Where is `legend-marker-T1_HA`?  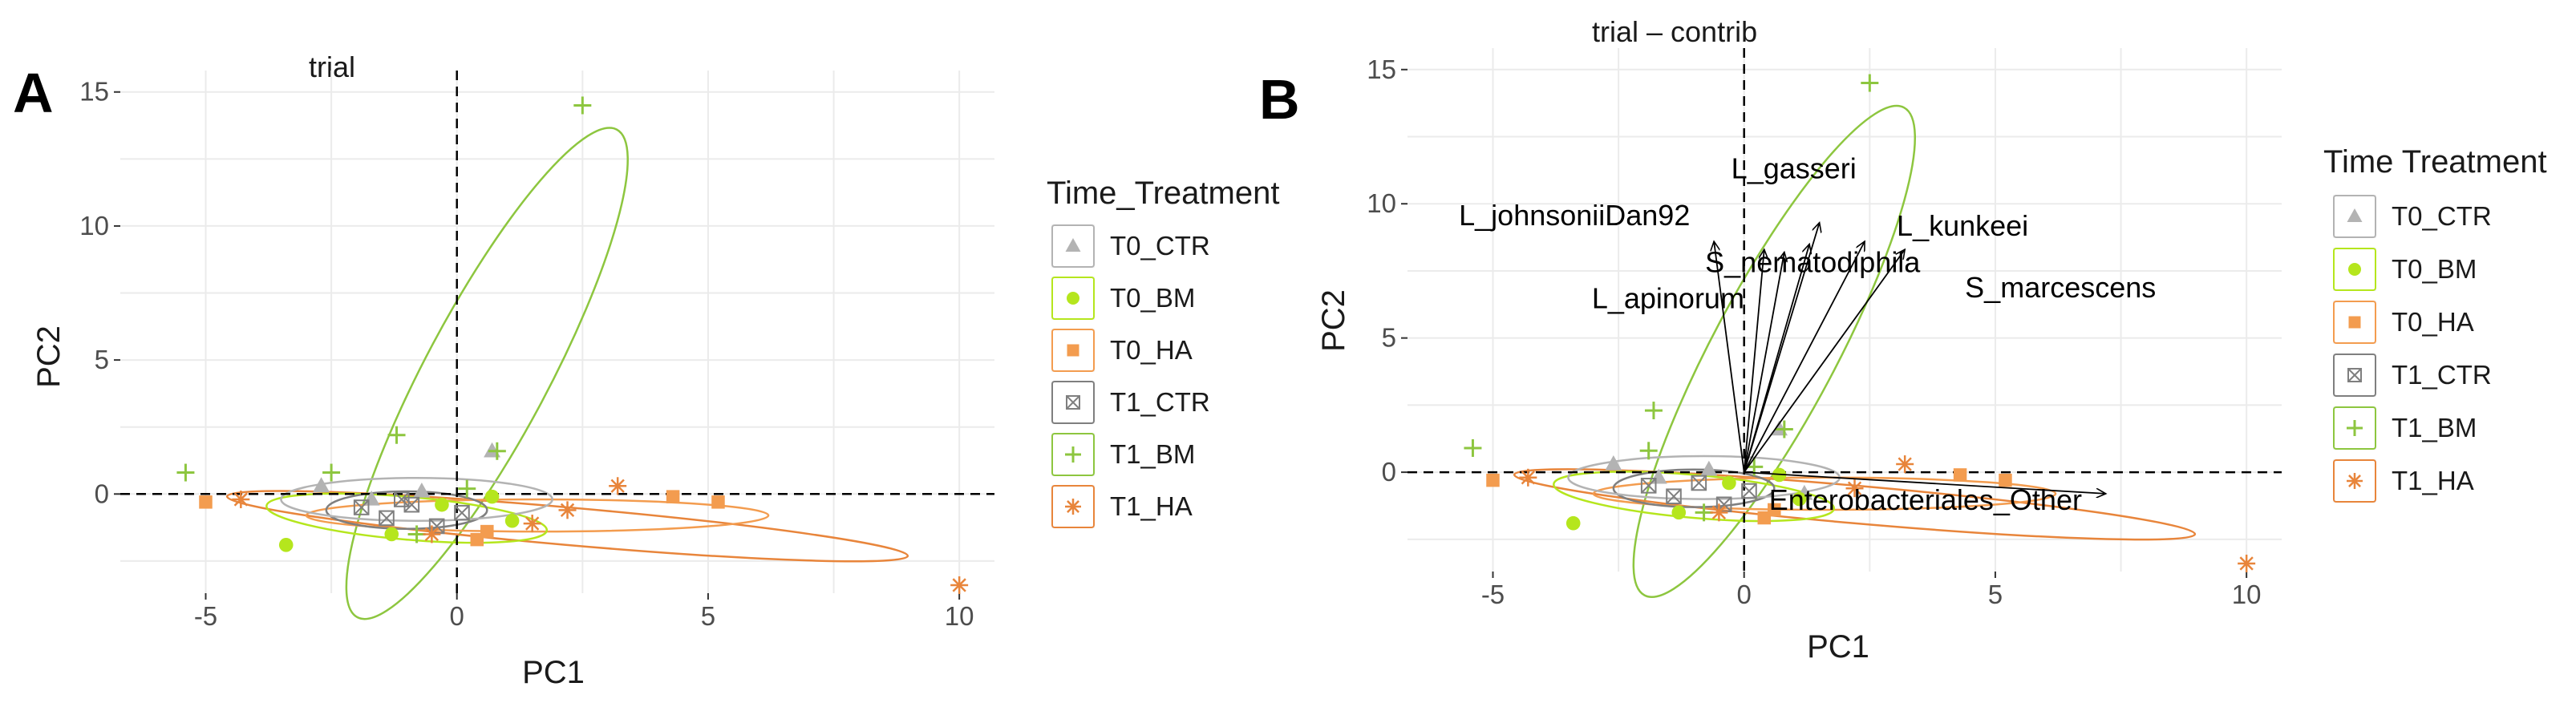
legend-marker-T1_HA is located at coordinates (2355, 481).